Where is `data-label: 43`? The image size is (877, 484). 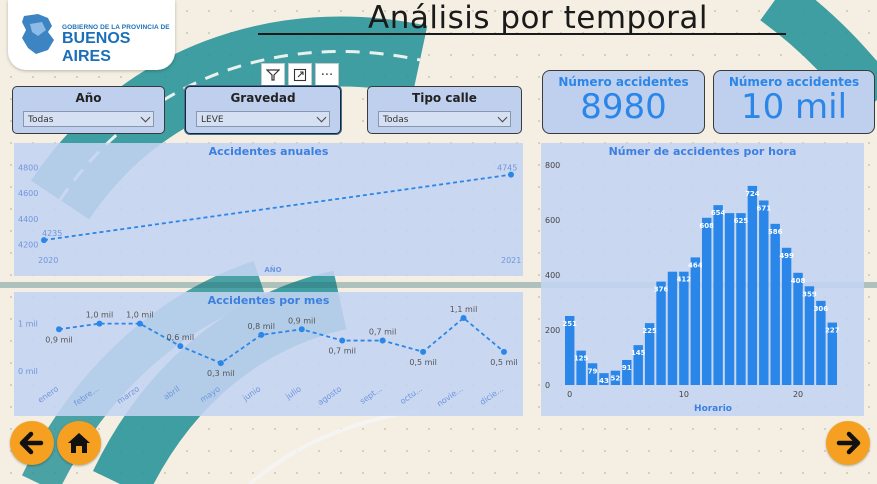 data-label: 43 is located at coordinates (604, 381).